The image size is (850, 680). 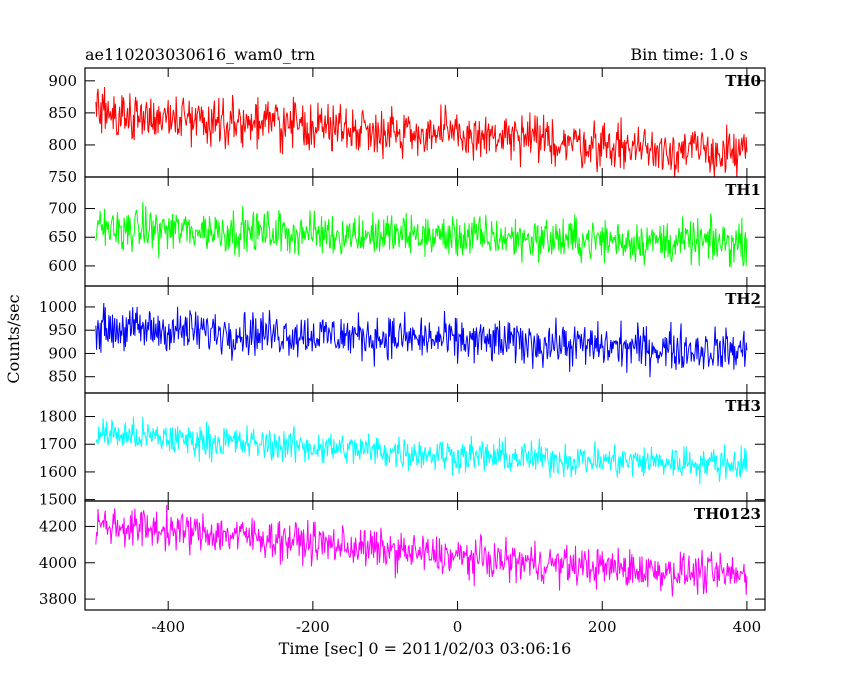 I want to click on x-tick-label: -400, so click(x=168, y=627).